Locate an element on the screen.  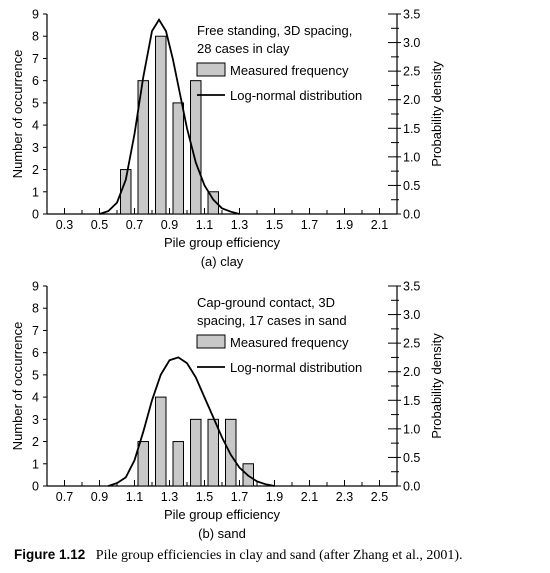
annotation-text: Cap-ground contact, 3D is located at coordinates (266, 302).